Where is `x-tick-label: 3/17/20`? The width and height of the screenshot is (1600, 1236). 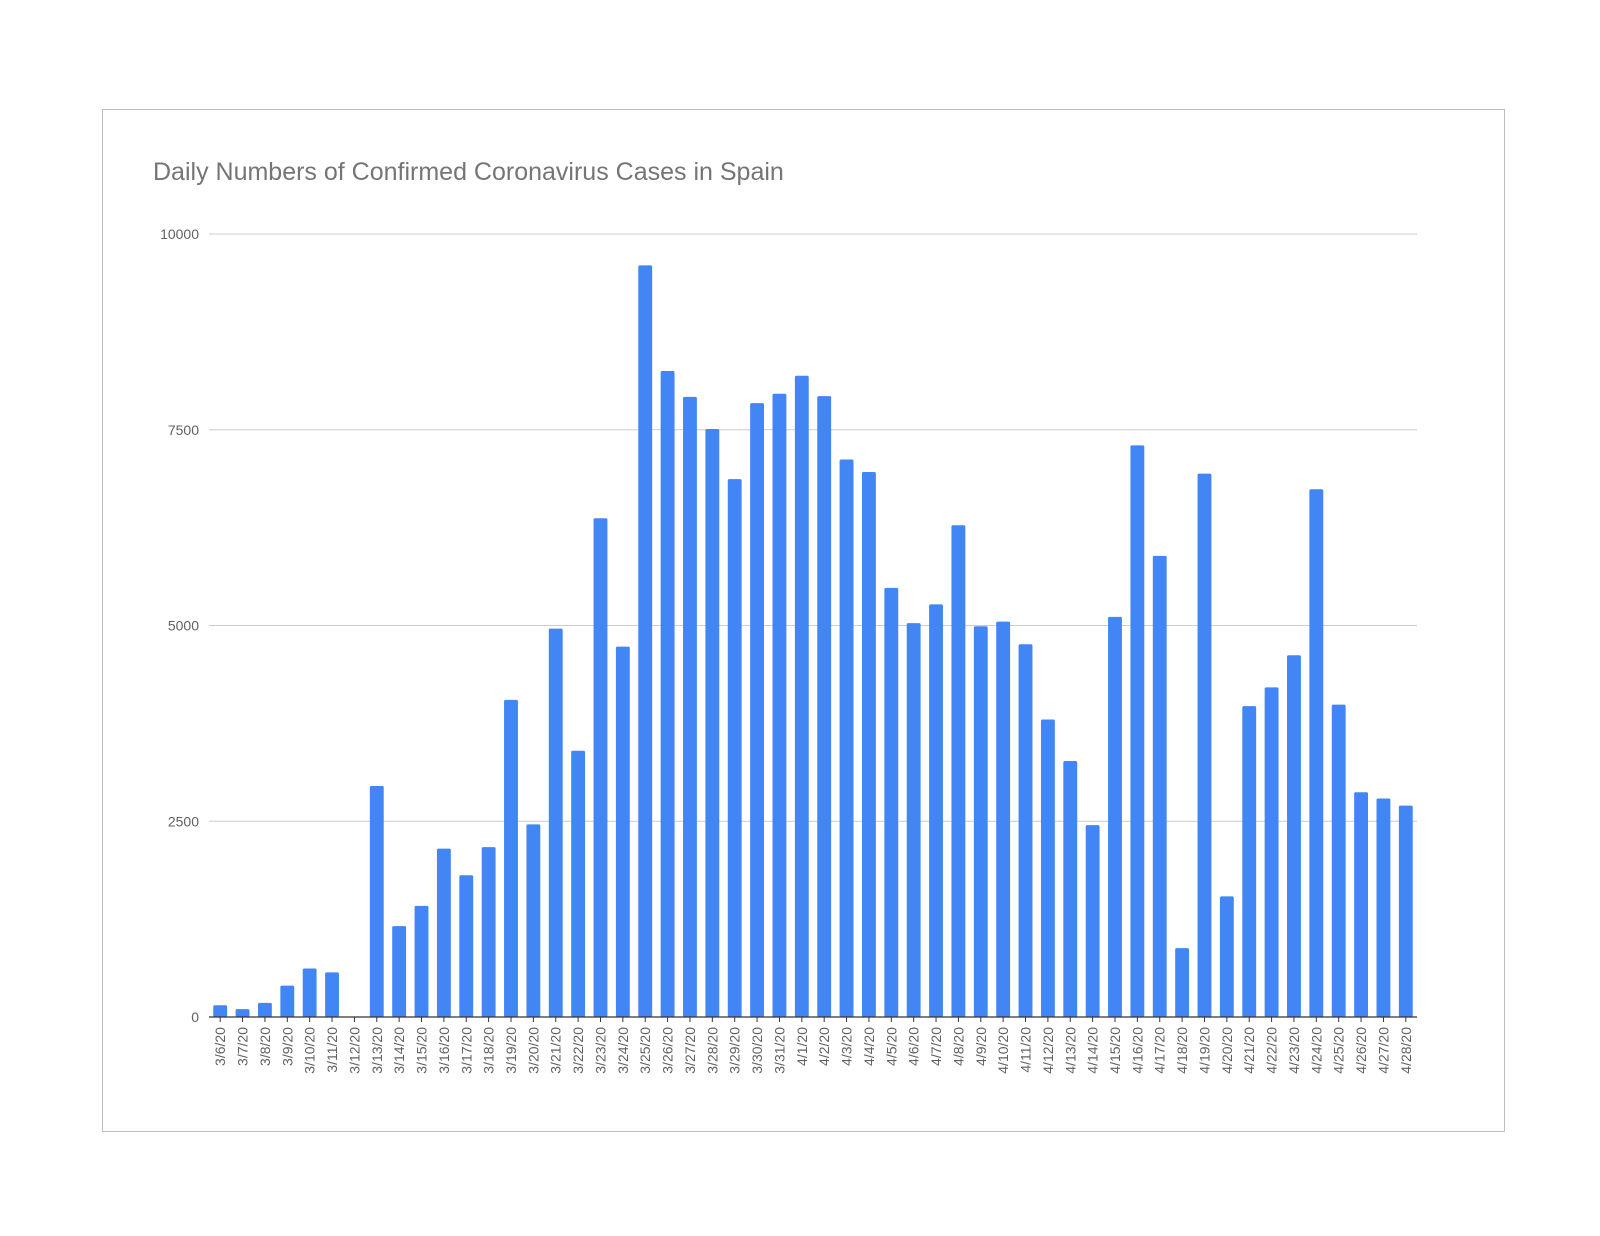
x-tick-label: 3/17/20 is located at coordinates (466, 1050).